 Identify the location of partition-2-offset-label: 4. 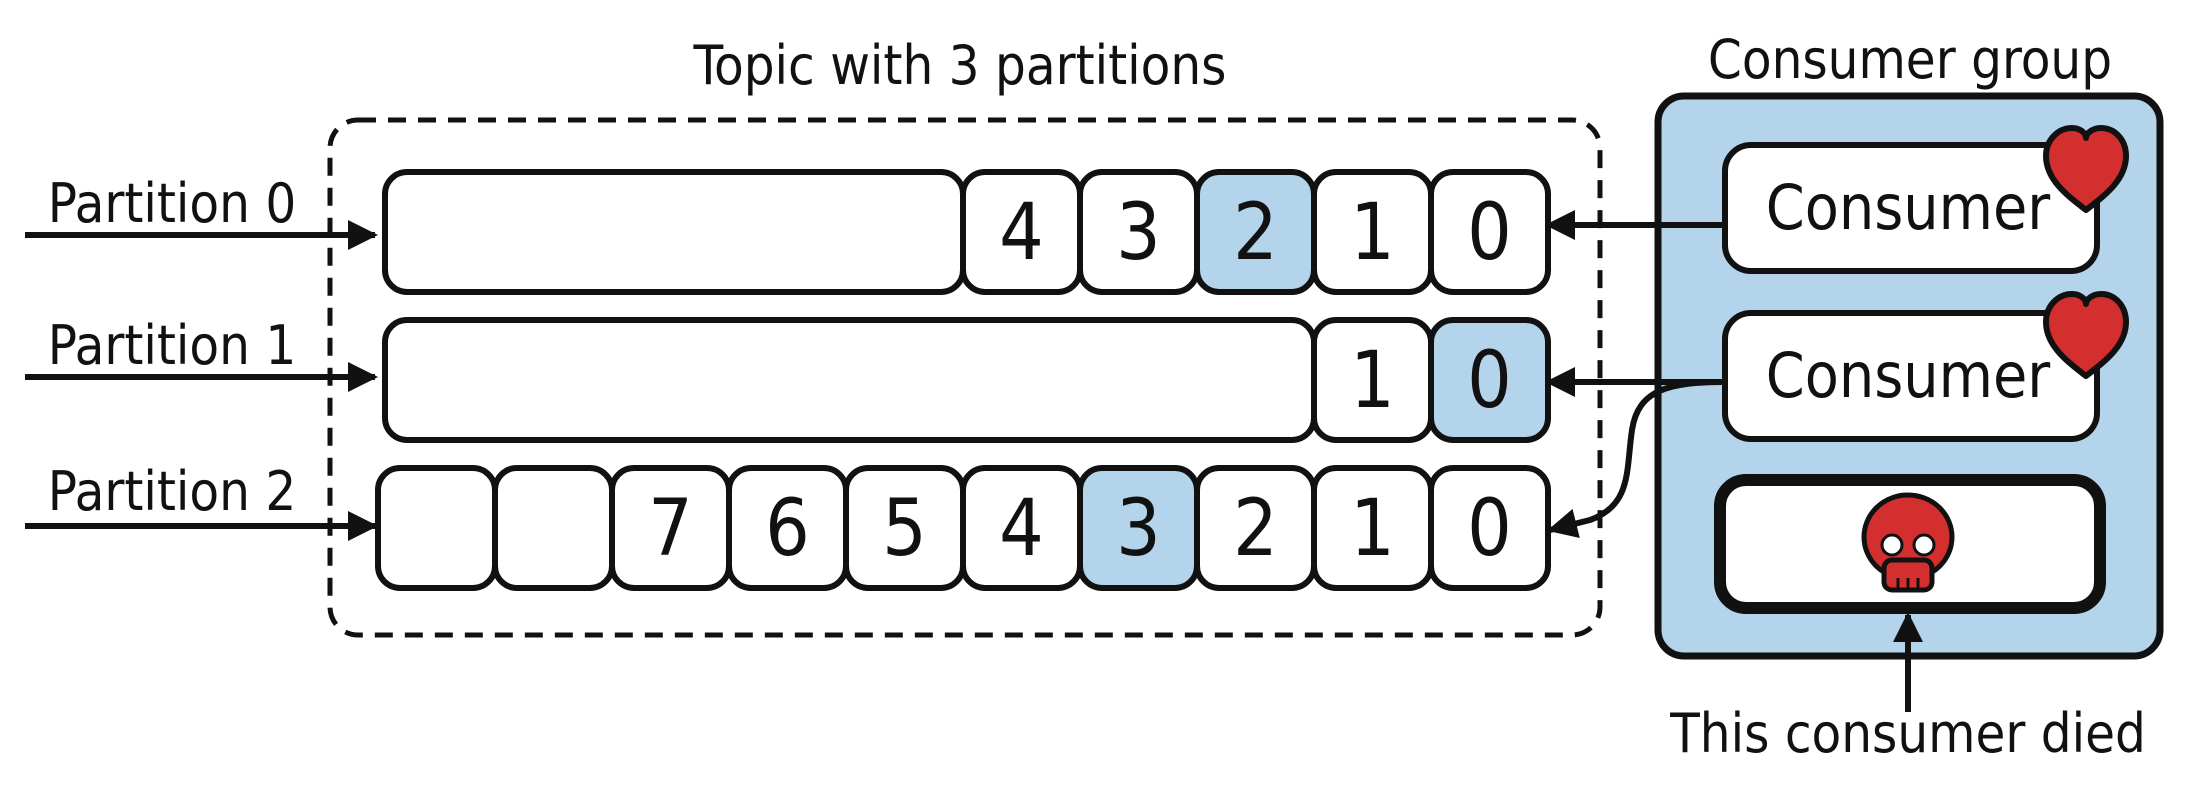
(1021, 529).